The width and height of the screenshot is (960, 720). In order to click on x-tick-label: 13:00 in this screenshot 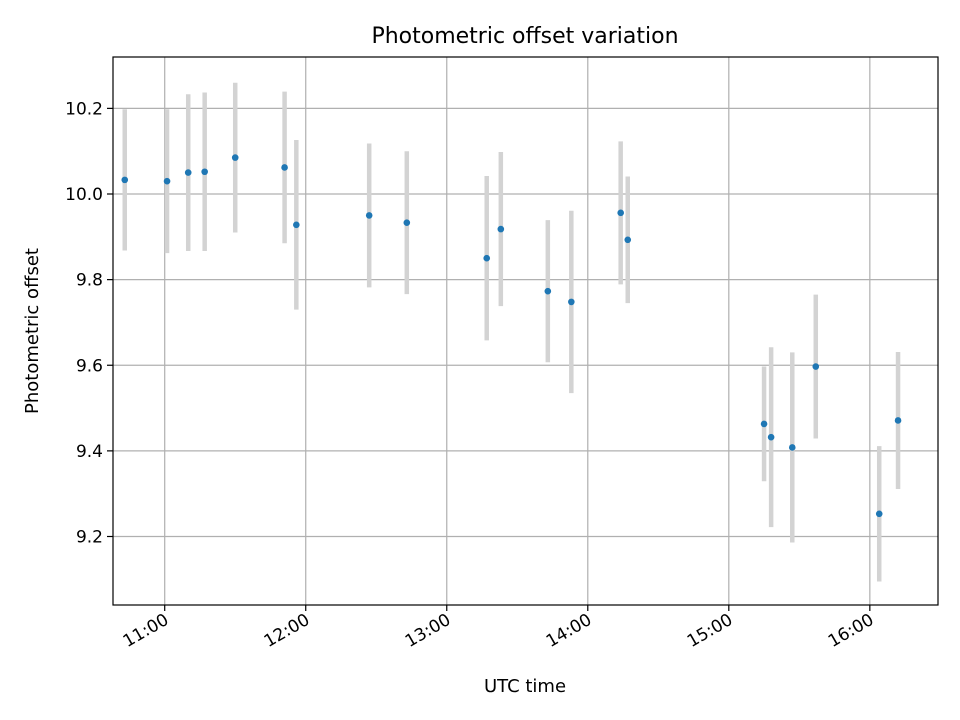, I will do `click(428, 631)`.